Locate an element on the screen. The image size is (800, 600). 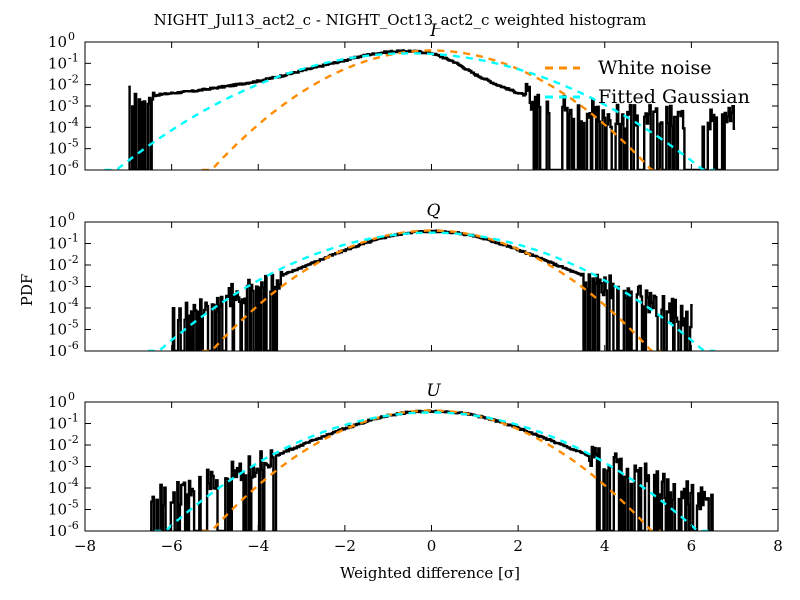
x-tick-label: −8 is located at coordinates (85, 546).